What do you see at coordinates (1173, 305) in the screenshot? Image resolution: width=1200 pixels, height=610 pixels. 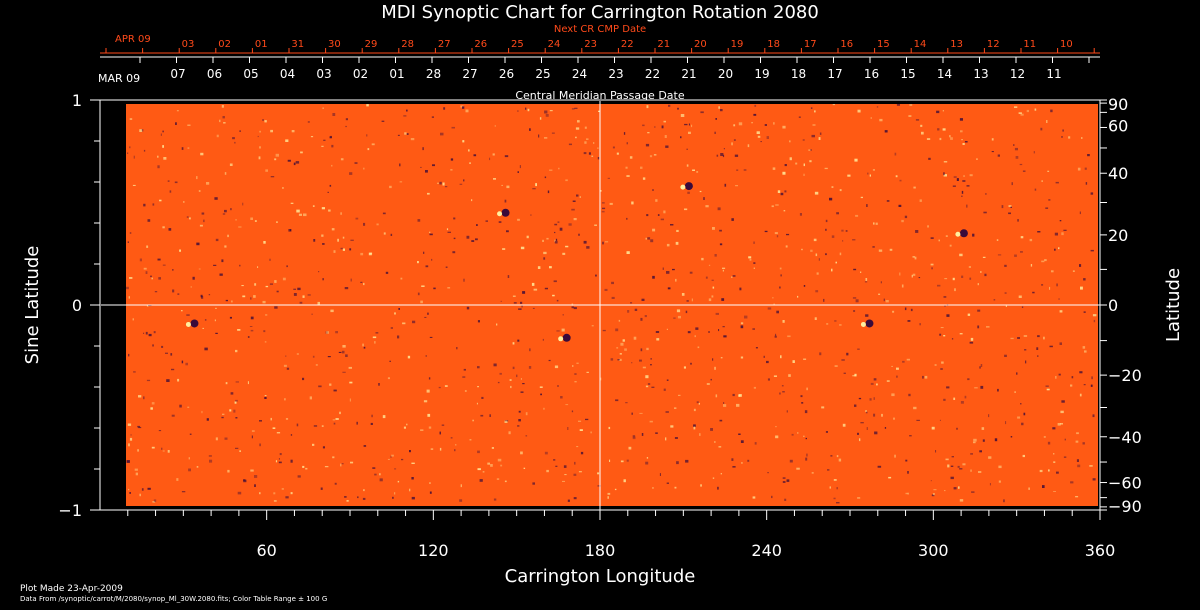 I see `y-axis-right-label: Latitude` at bounding box center [1173, 305].